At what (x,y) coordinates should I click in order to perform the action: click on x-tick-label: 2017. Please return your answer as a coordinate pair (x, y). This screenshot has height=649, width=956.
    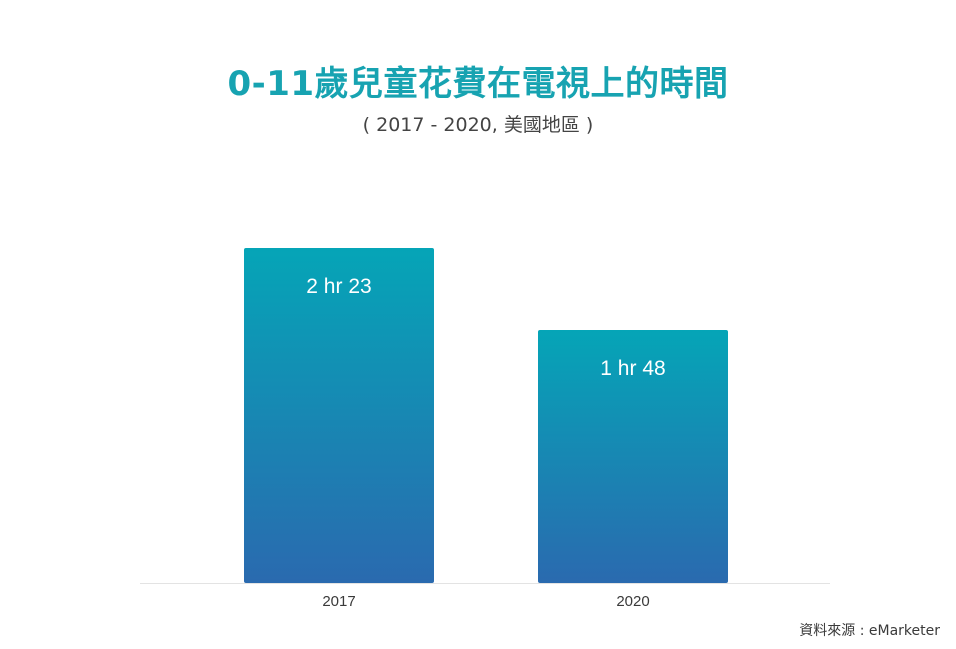
    Looking at the image, I should click on (338, 601).